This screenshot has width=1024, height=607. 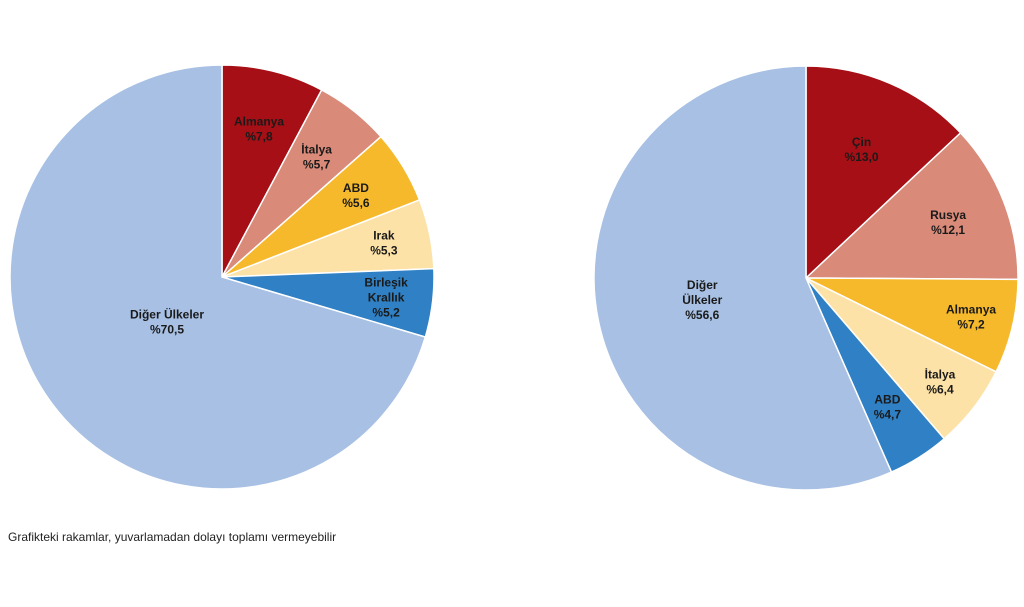 I want to click on slice-label: İtalya %5,7, so click(x=316, y=157).